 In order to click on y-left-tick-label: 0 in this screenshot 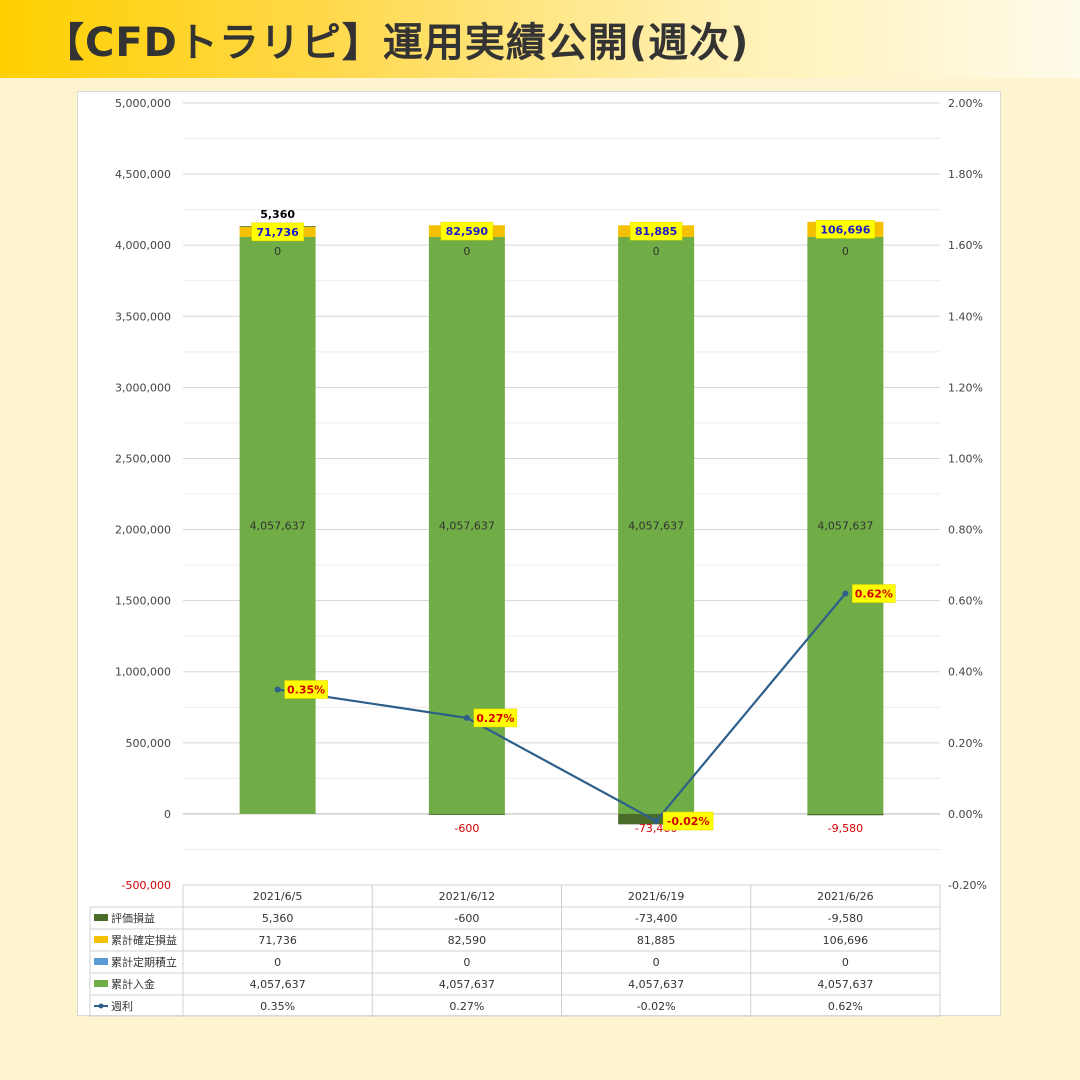, I will do `click(167, 814)`.